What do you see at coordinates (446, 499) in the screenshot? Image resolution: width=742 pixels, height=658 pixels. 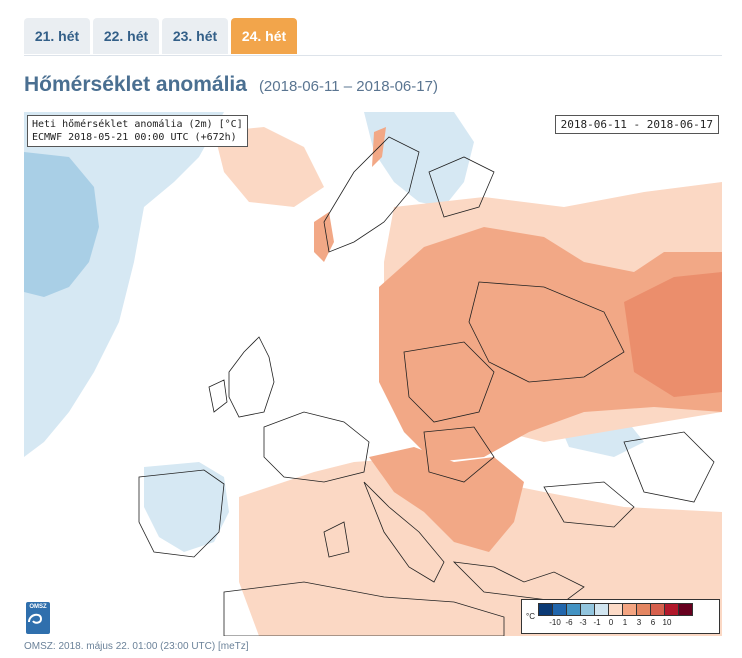 I see `warm-area-balkans` at bounding box center [446, 499].